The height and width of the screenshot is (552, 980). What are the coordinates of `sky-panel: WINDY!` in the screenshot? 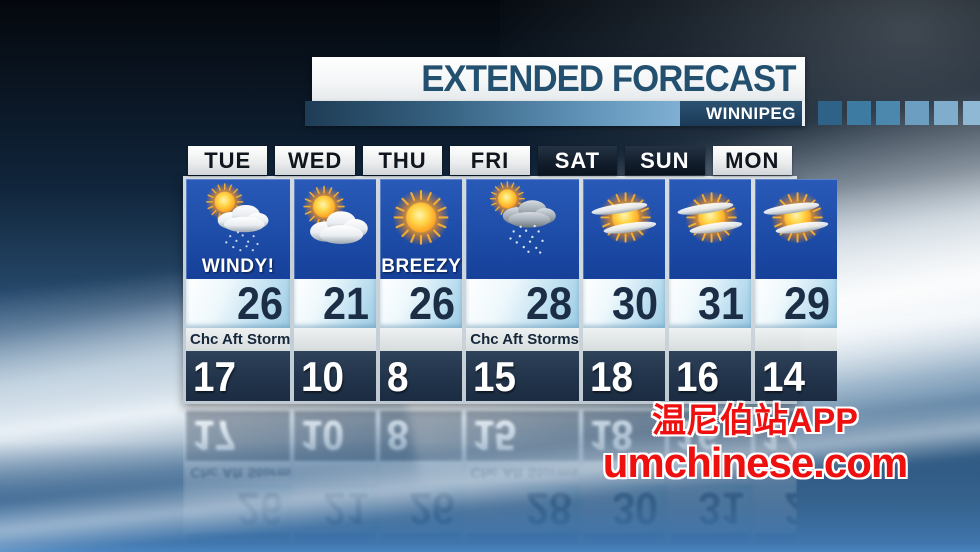 It's located at (238, 229).